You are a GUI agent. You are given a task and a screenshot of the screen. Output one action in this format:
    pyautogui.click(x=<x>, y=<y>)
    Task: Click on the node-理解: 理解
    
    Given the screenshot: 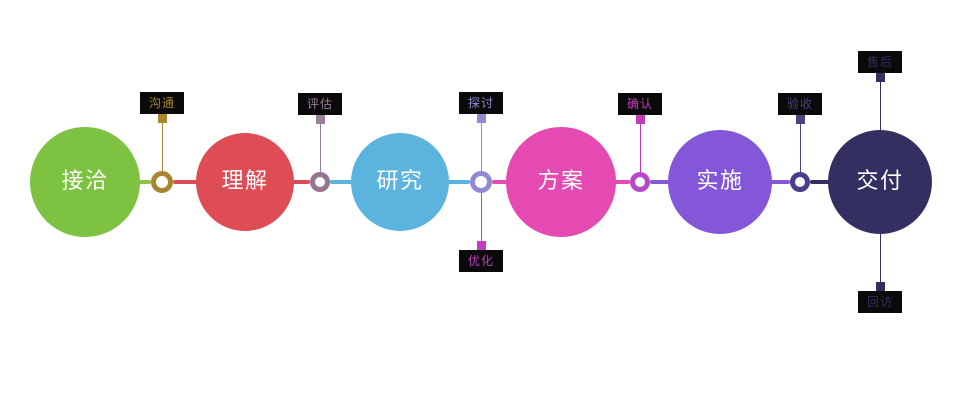 What is the action you would take?
    pyautogui.click(x=245, y=182)
    